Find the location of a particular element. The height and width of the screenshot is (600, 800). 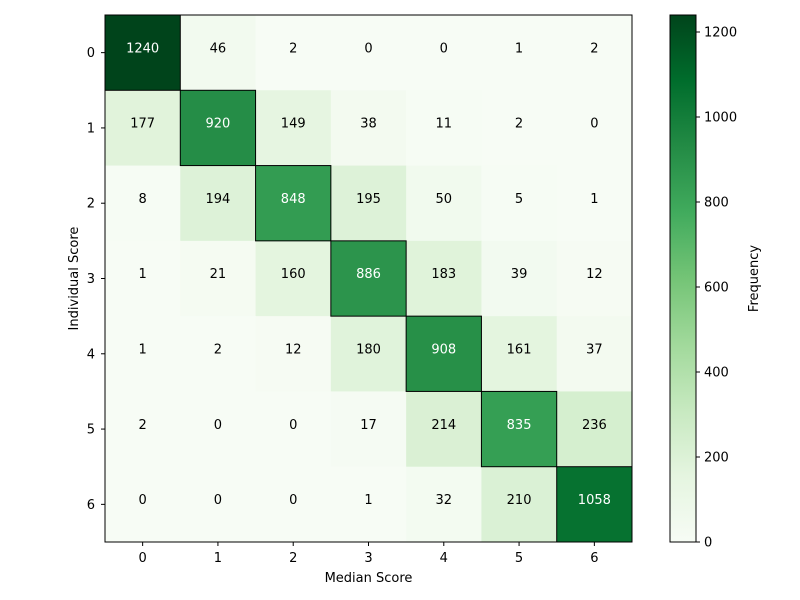

colorbar-tick-label: 400 is located at coordinates (716, 373).